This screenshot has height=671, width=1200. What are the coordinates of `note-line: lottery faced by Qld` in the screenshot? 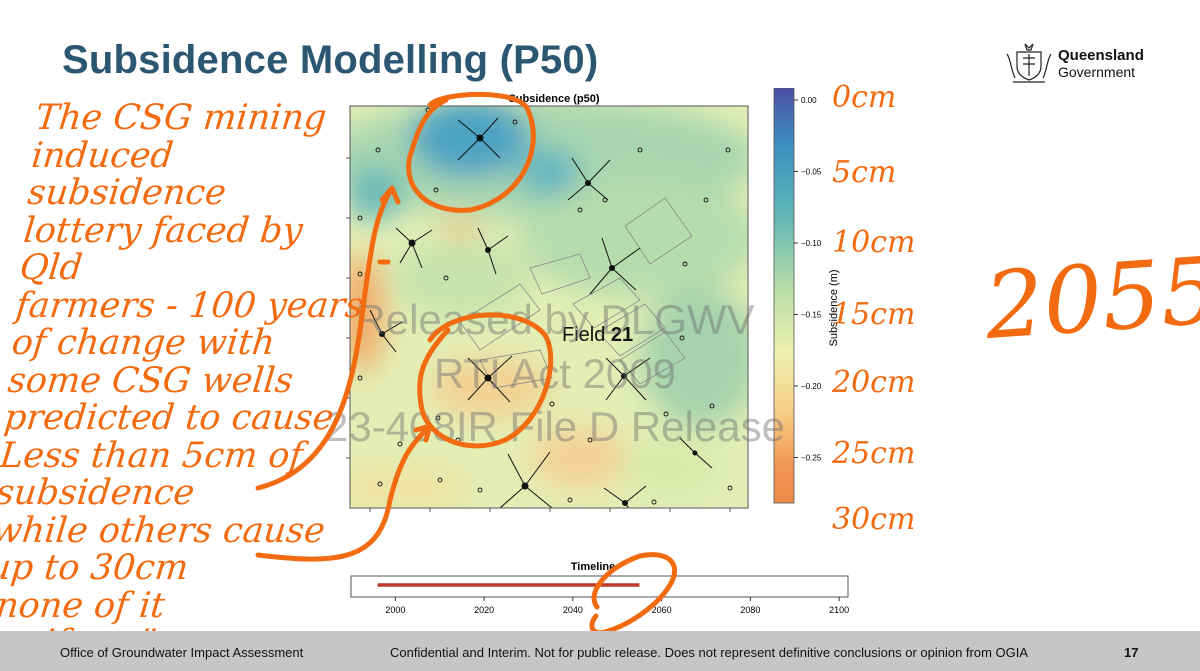 It's located at (161, 249).